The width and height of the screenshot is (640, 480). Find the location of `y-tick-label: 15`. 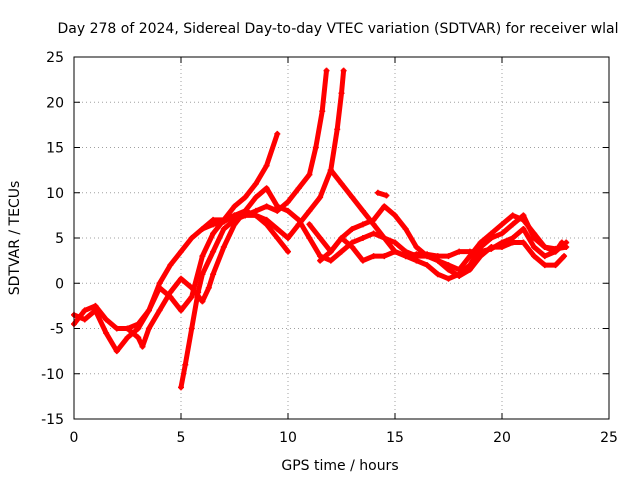

y-tick-label: 15 is located at coordinates (55, 149).